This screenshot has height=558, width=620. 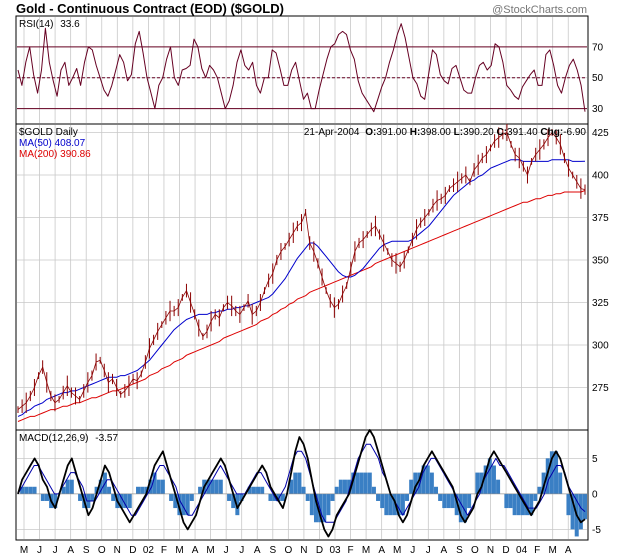 I want to click on x-tick-label: F, so click(x=350, y=550).